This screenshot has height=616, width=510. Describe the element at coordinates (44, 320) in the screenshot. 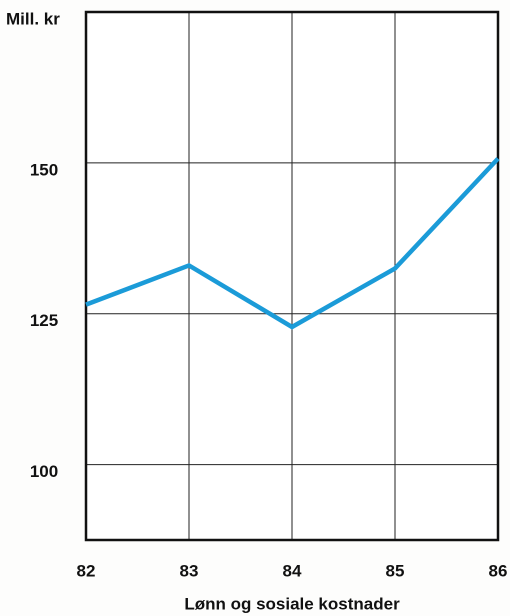

I see `y-tick-label: 125` at that location.